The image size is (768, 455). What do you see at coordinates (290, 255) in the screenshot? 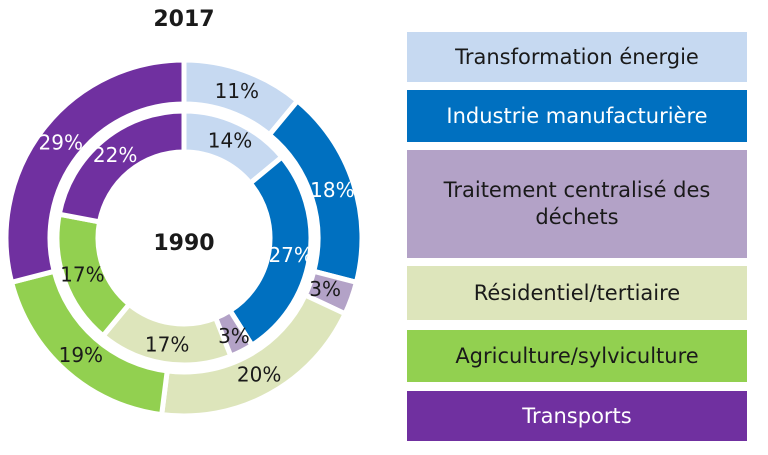
I see `inner-label-industrie-manufacturiere: 27%` at bounding box center [290, 255].